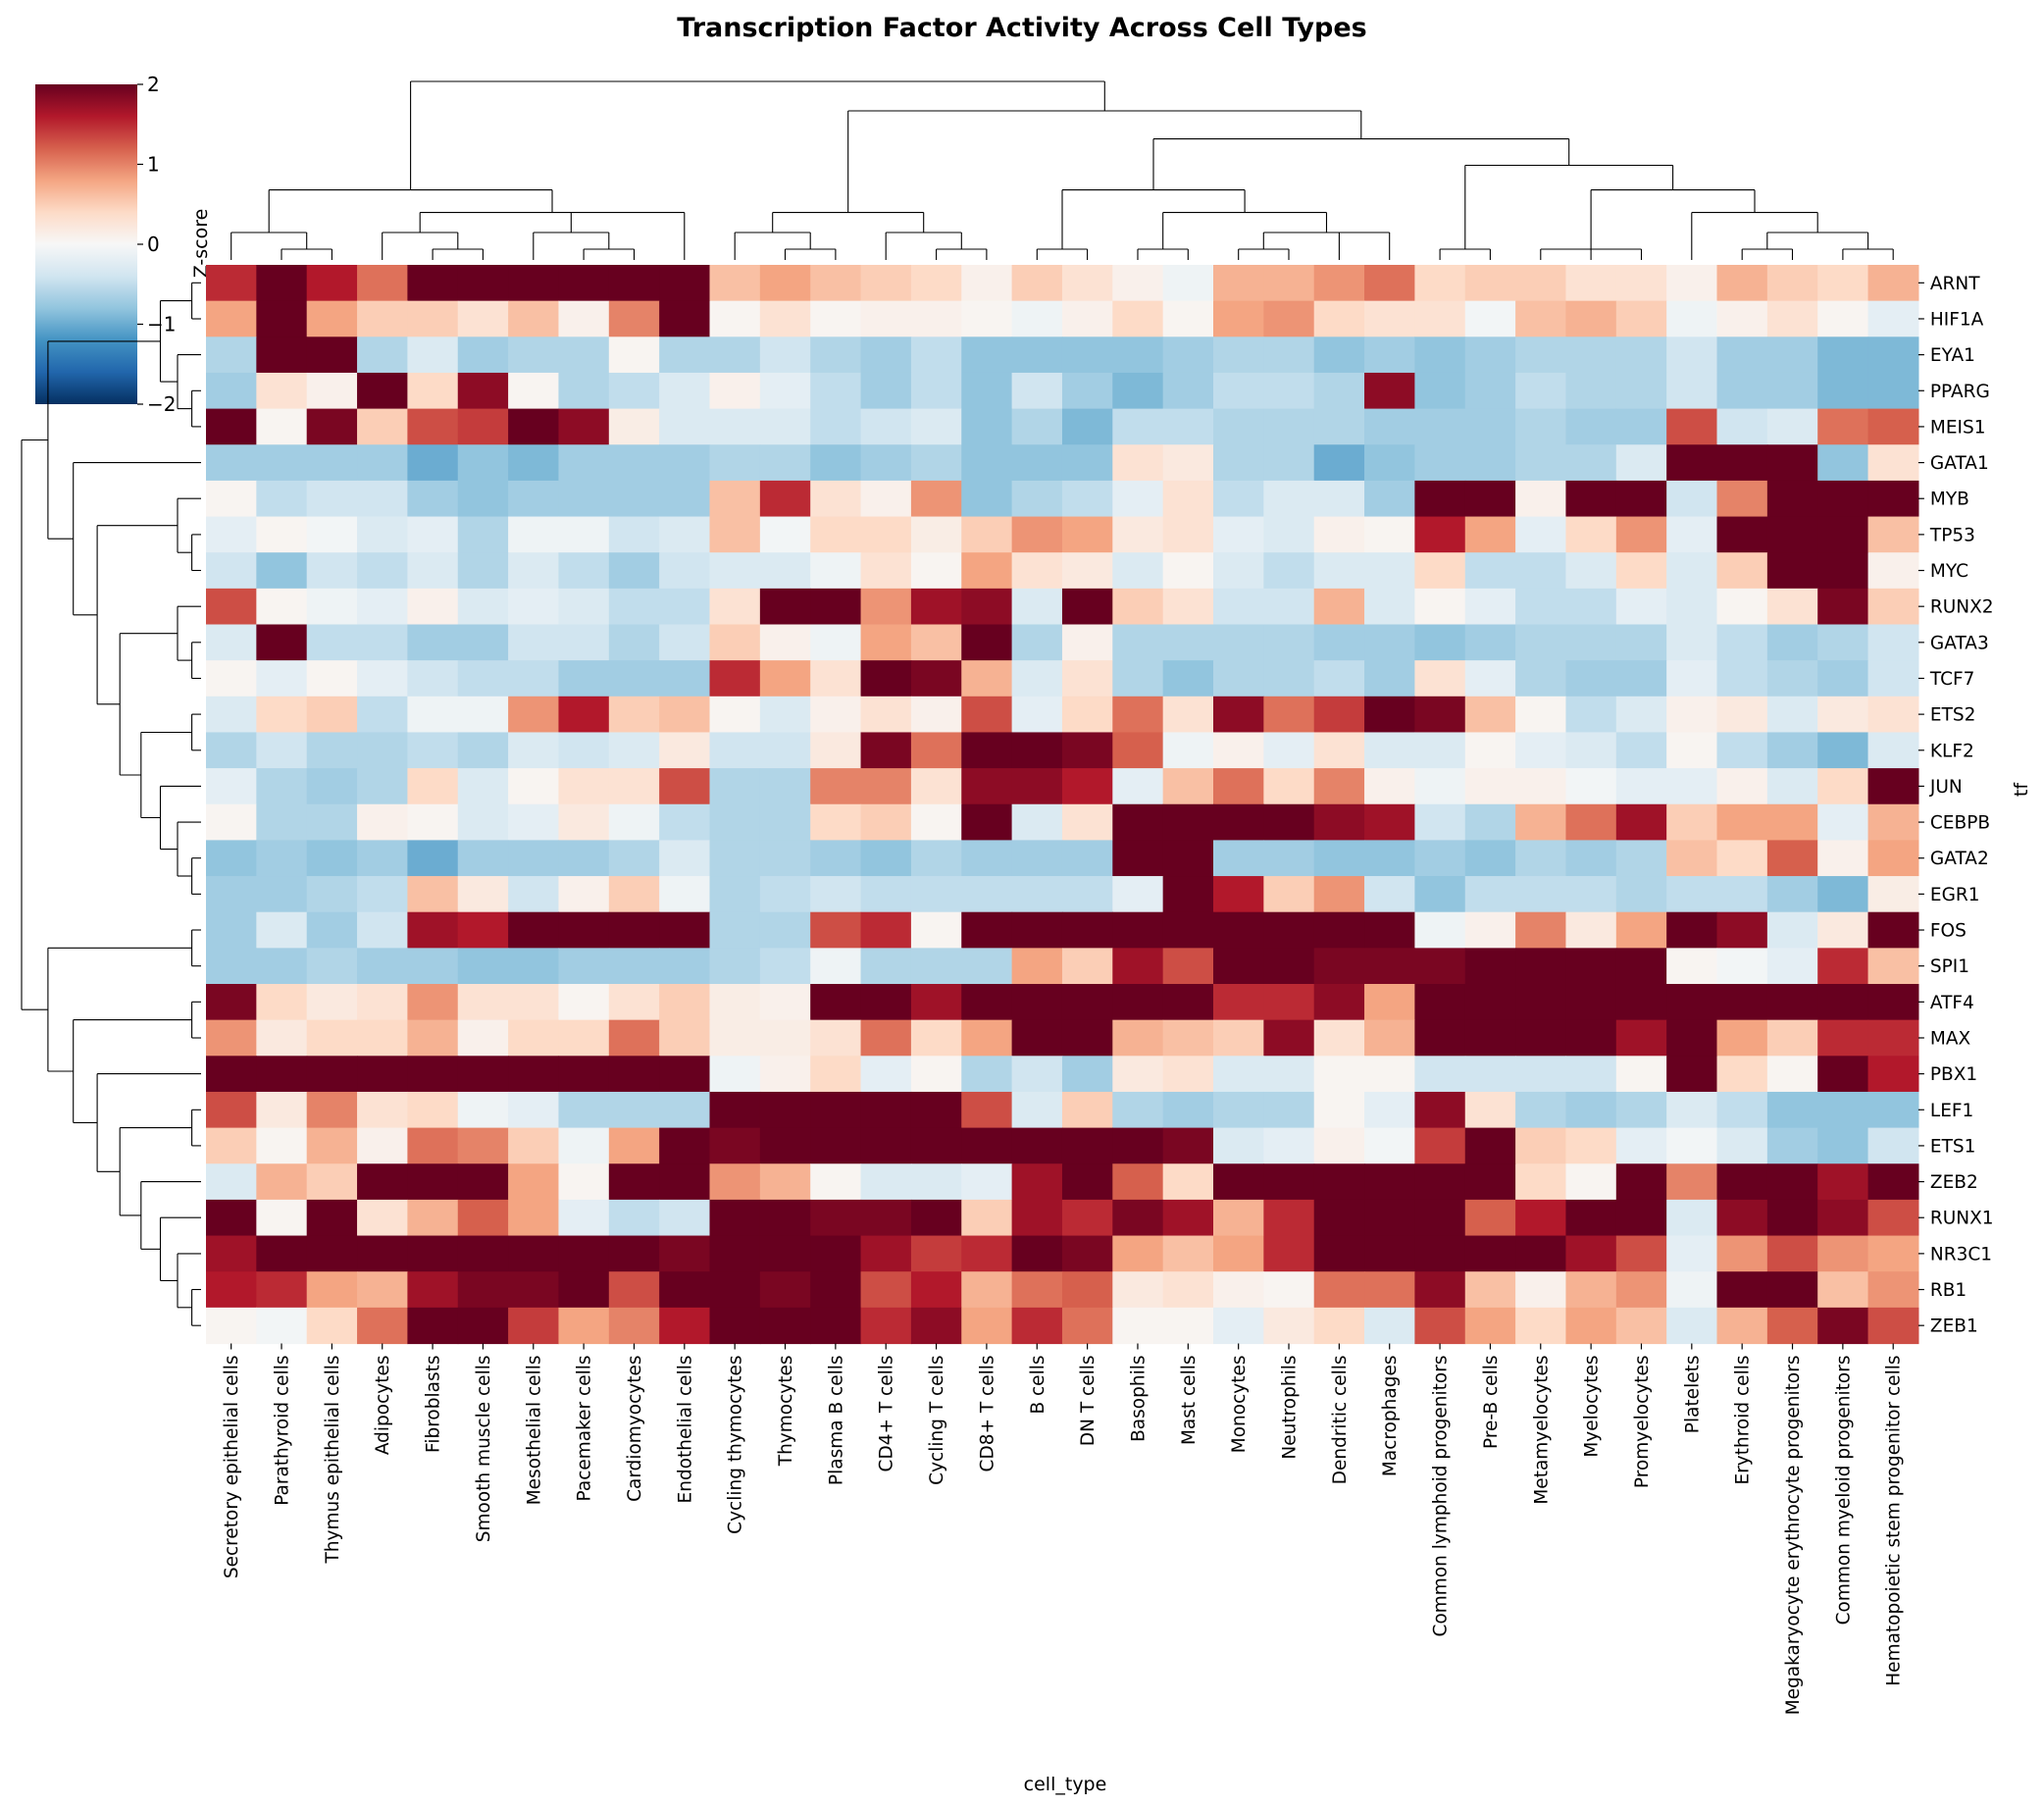  I want to click on row-label: PBX1, so click(1954, 1074).